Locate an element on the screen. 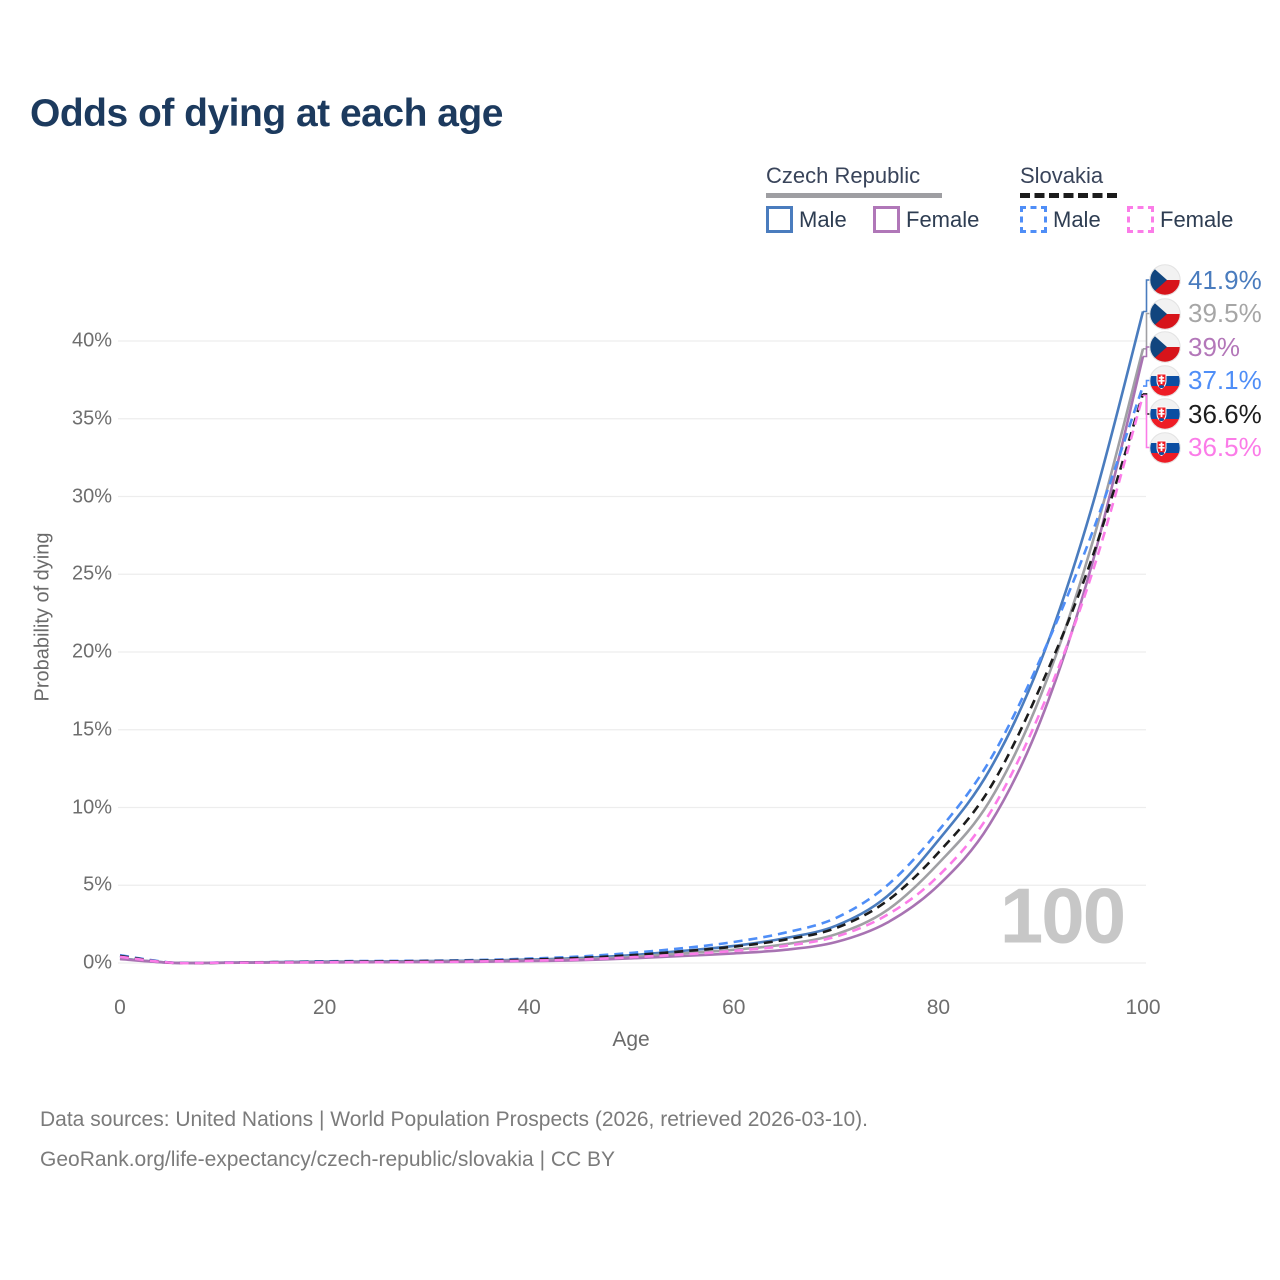  end-label-slovakia-male: 37.1% is located at coordinates (1205, 380).